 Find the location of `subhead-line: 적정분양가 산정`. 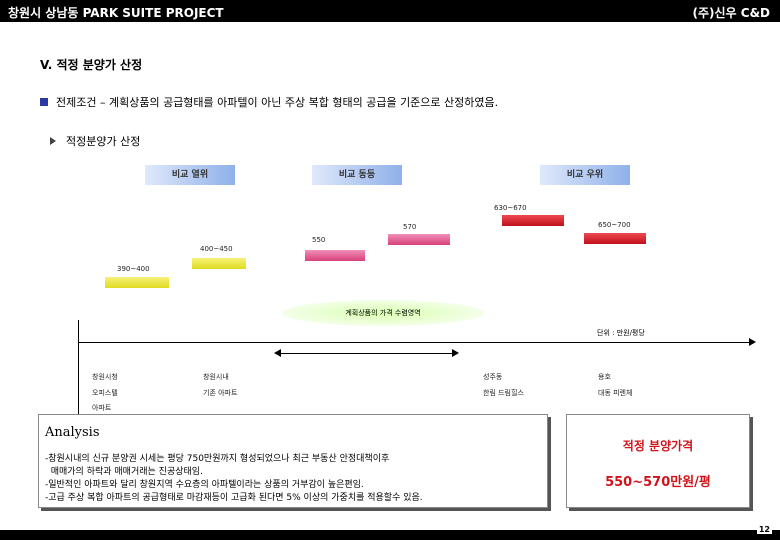

subhead-line: 적정분양가 산정 is located at coordinates (95, 141).